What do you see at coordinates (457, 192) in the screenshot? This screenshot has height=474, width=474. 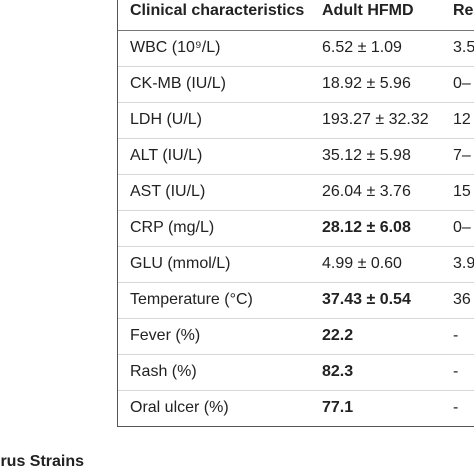 I see `row-value-reference: 15` at bounding box center [457, 192].